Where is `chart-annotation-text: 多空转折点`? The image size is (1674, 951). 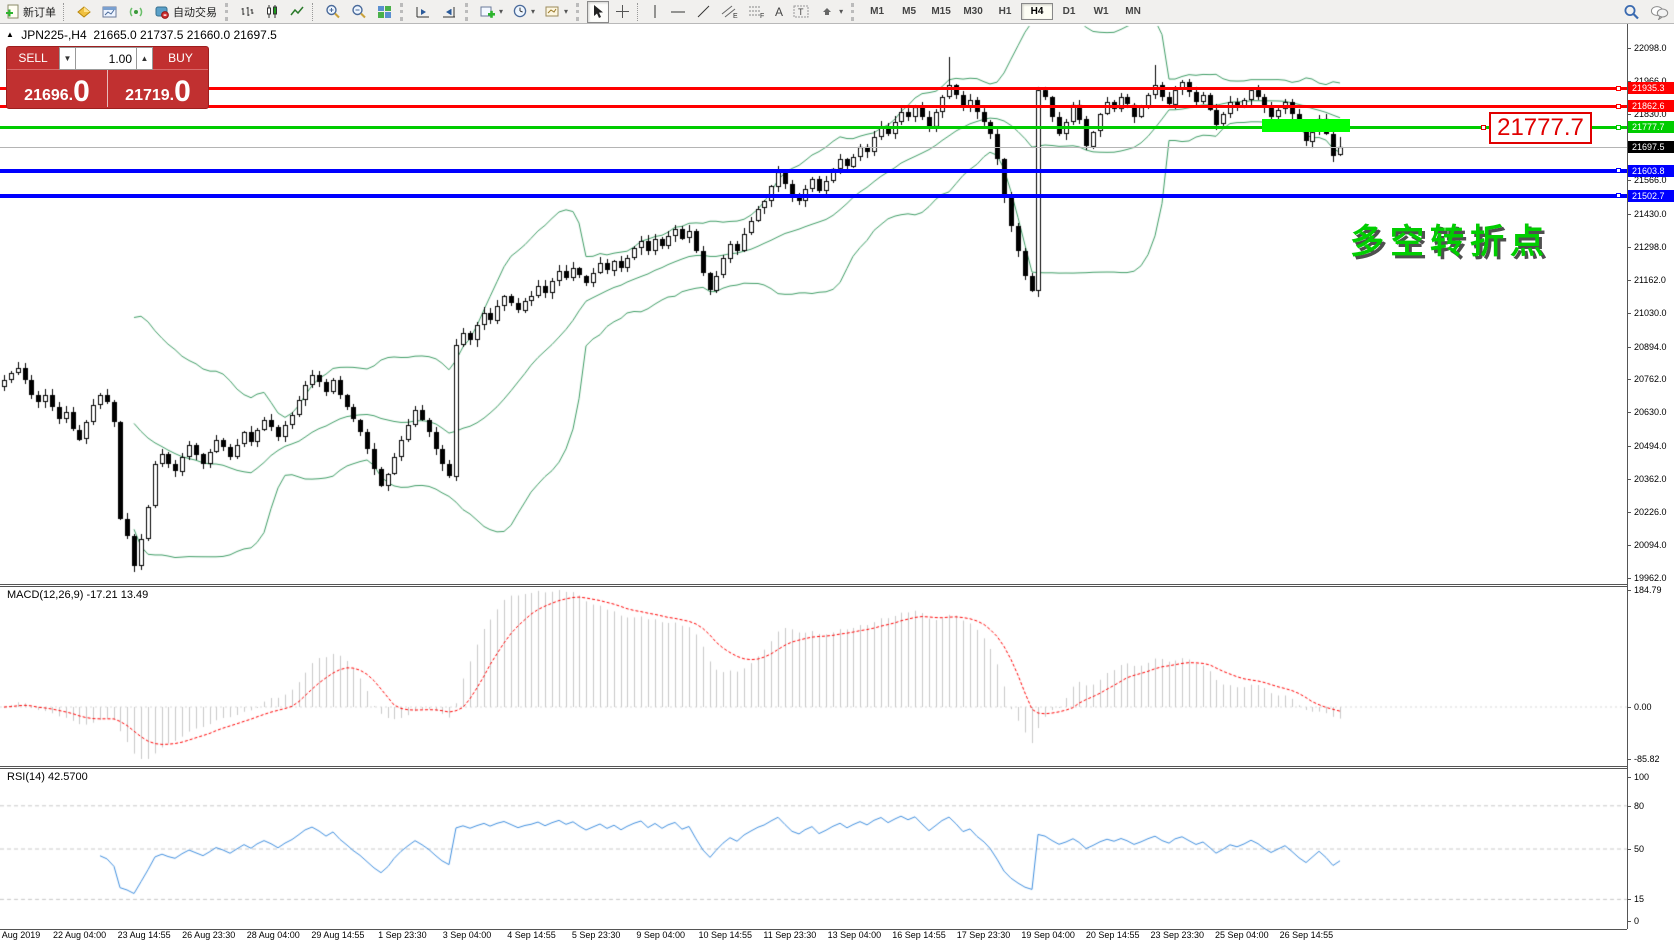 chart-annotation-text: 多空转折点 is located at coordinates (1450, 242).